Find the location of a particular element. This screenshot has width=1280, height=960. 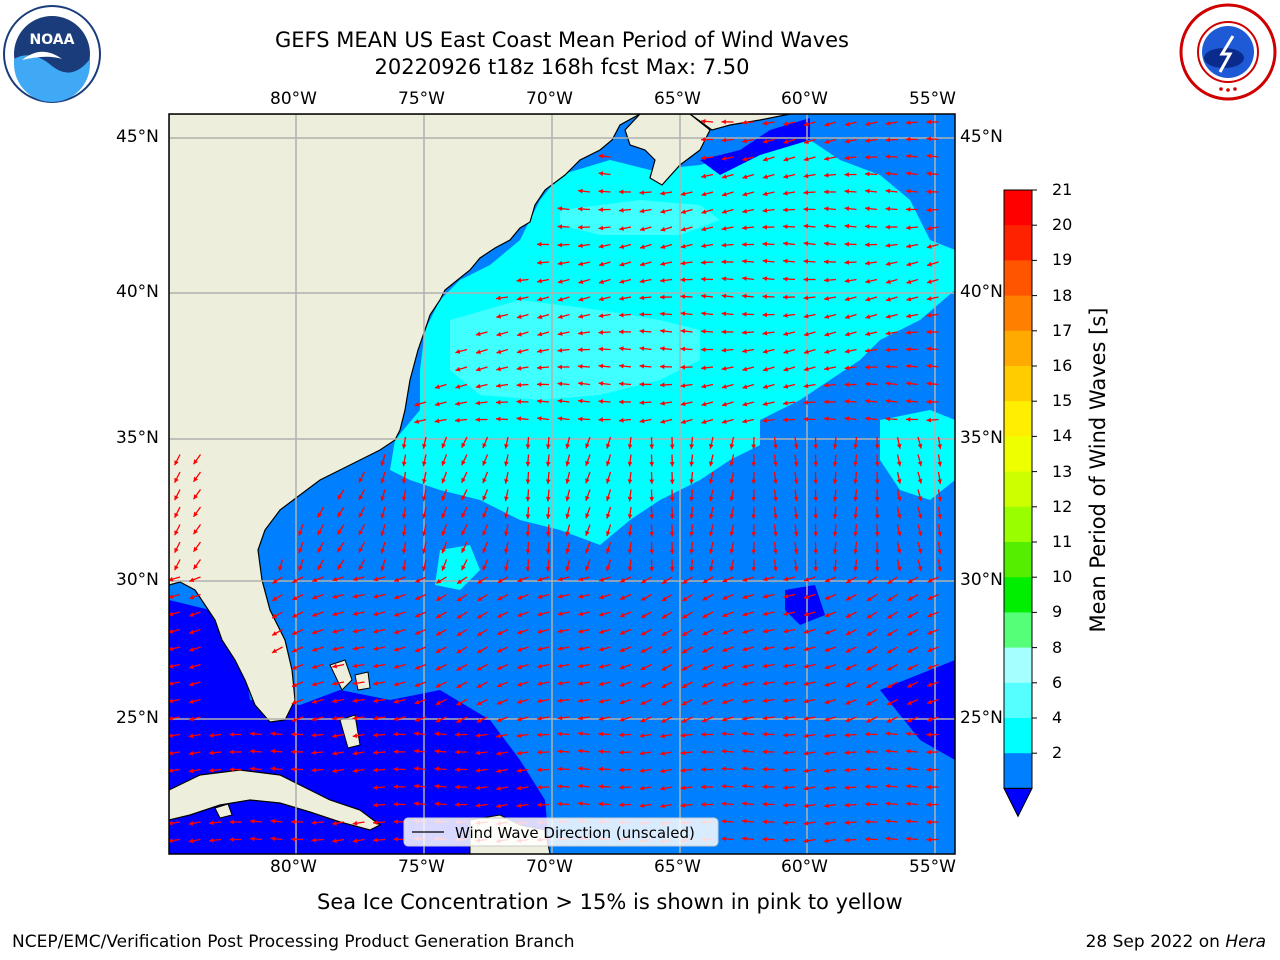

colorbar-tick-label: 16 is located at coordinates (1062, 365).